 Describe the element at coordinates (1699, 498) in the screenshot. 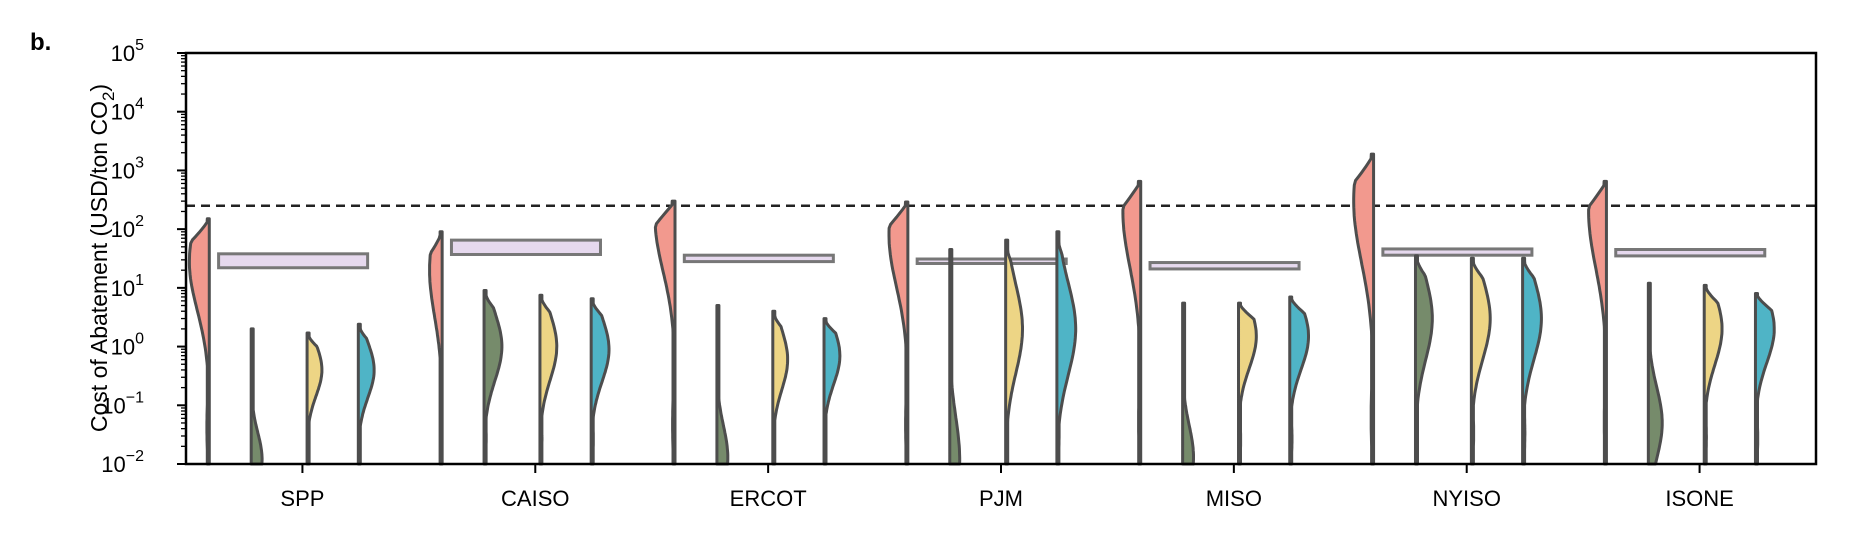

I see `x-tick-label: ISONE` at that location.